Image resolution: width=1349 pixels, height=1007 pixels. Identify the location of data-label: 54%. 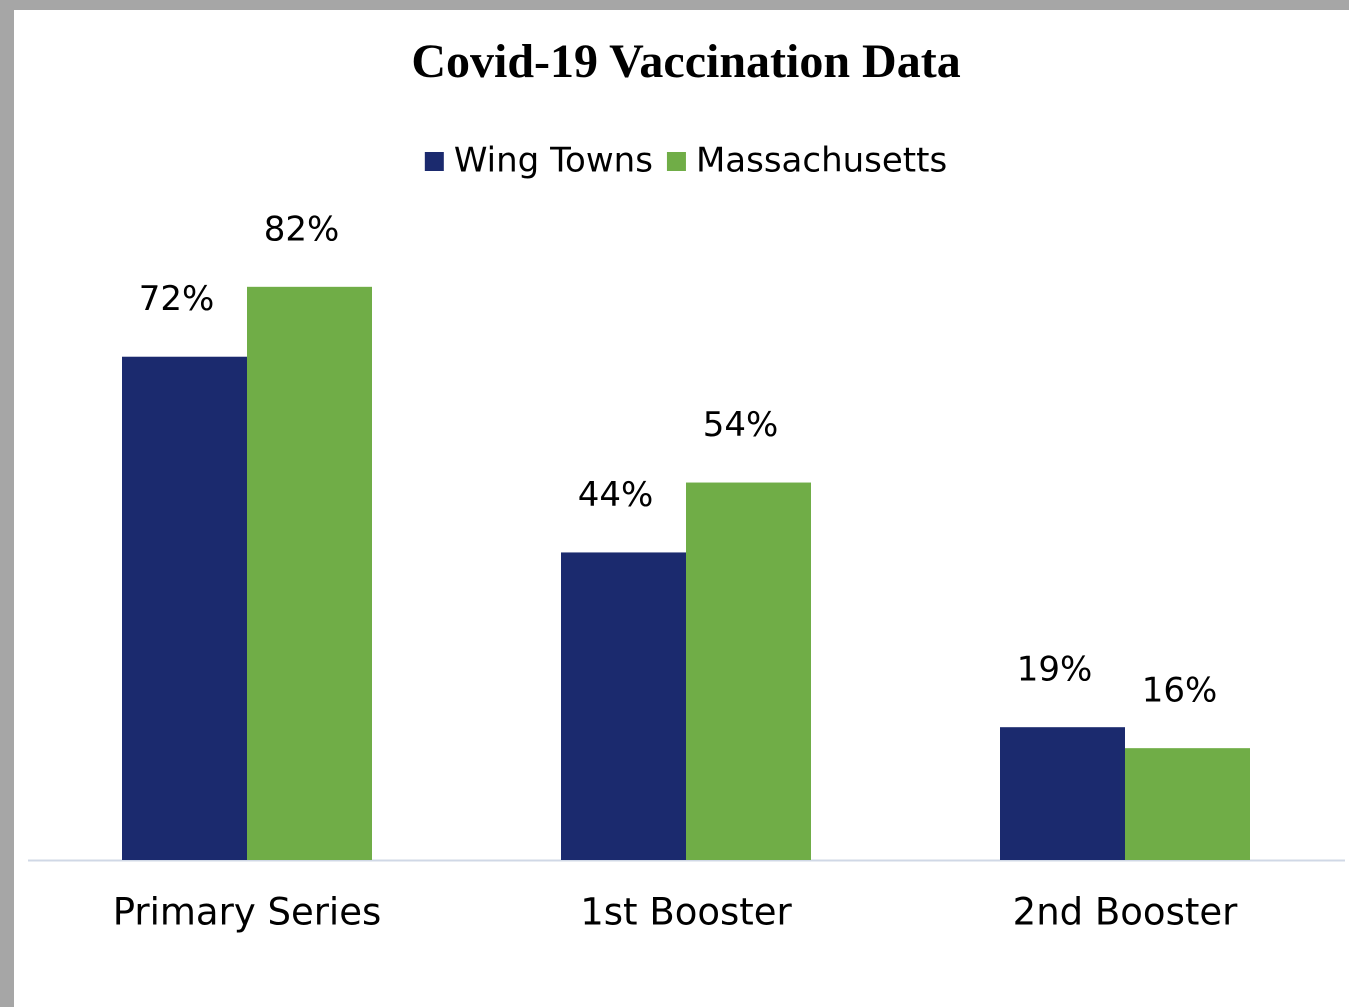
(741, 425).